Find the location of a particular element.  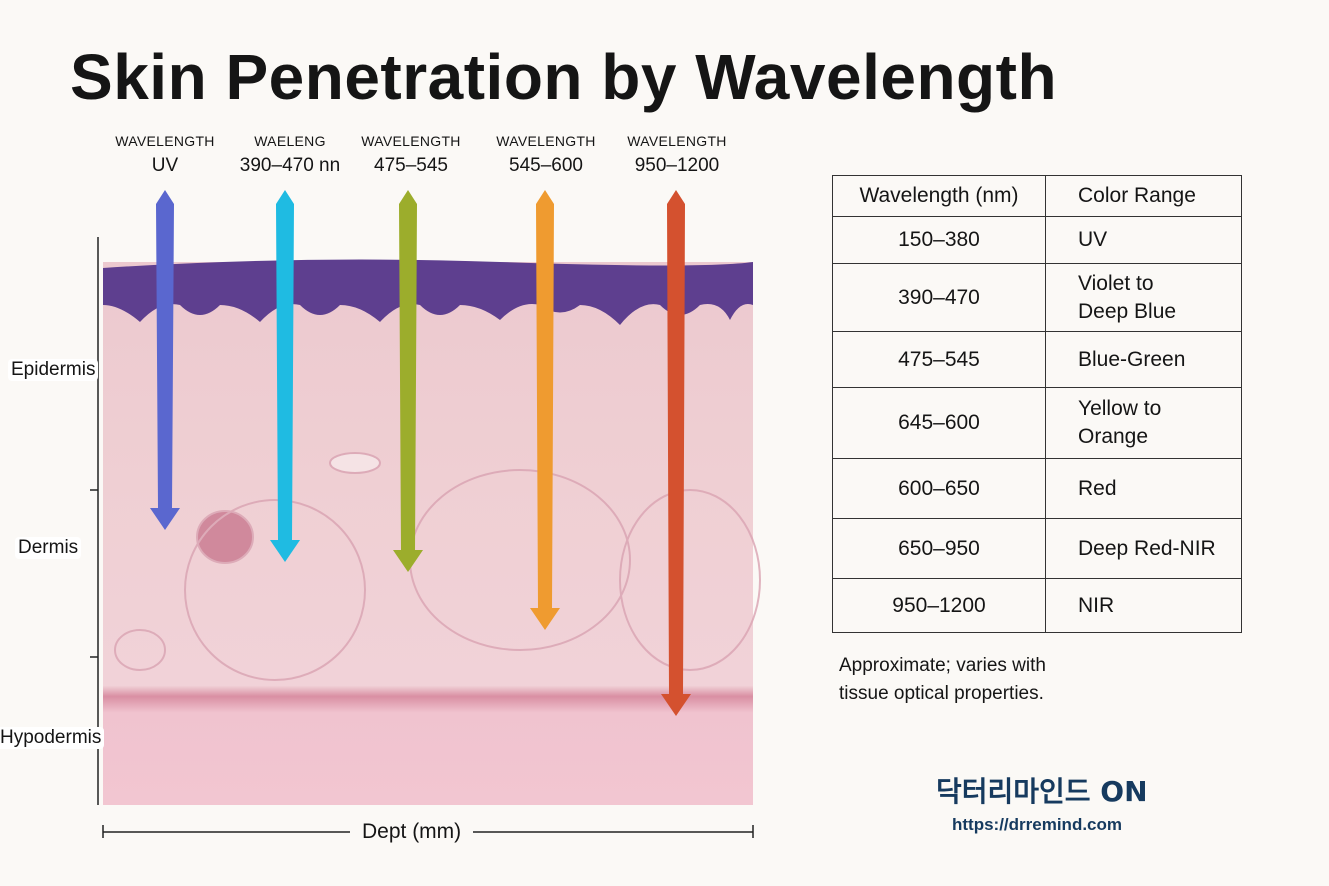

cell-wavelength: 390–470 is located at coordinates (939, 297).